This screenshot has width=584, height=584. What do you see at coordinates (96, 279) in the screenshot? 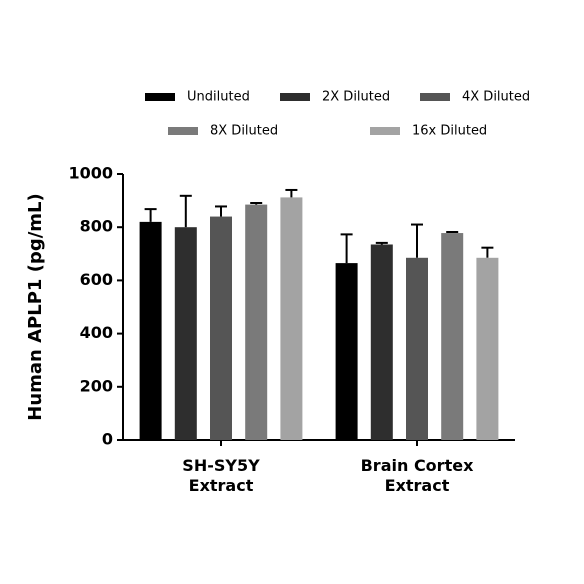
I see `y-tick-label: 600` at bounding box center [96, 279].